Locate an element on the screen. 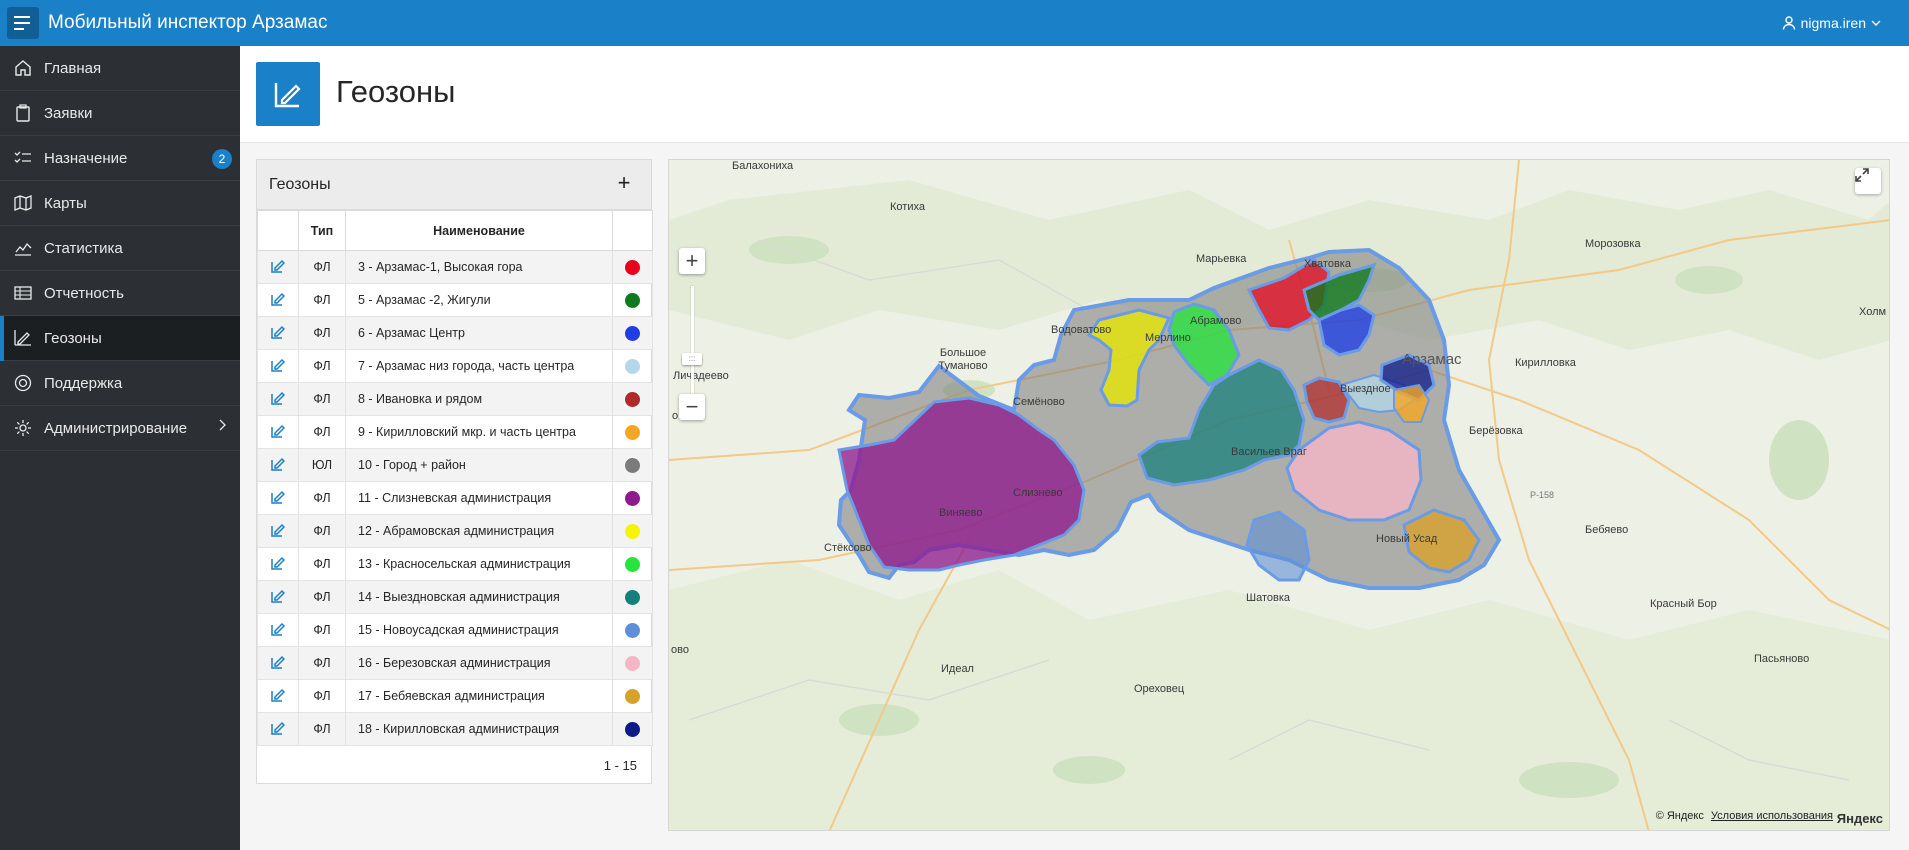  table-row: ФЛ 9 - Кирилловский мкр. и часть центра is located at coordinates (455, 432).